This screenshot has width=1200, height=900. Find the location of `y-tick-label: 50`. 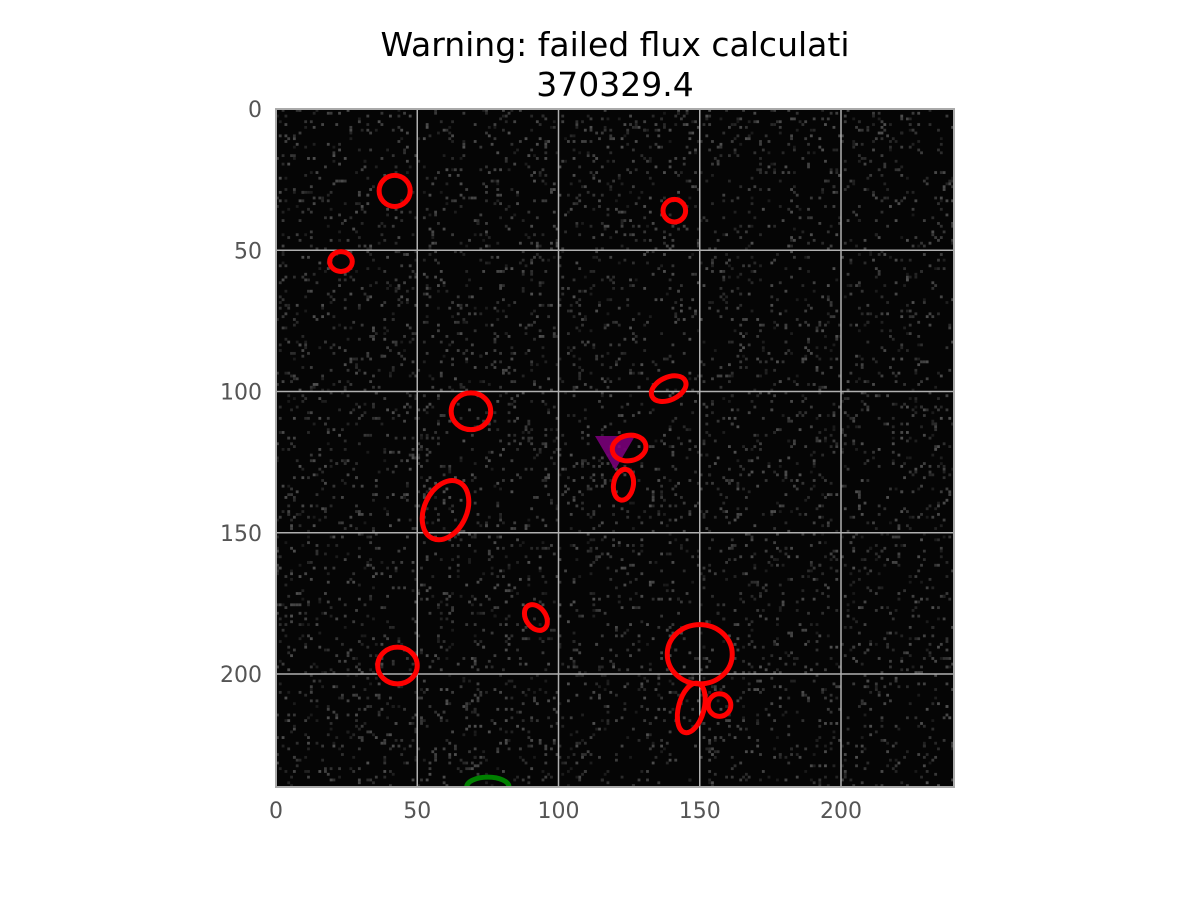

y-tick-label: 50 is located at coordinates (248, 251).